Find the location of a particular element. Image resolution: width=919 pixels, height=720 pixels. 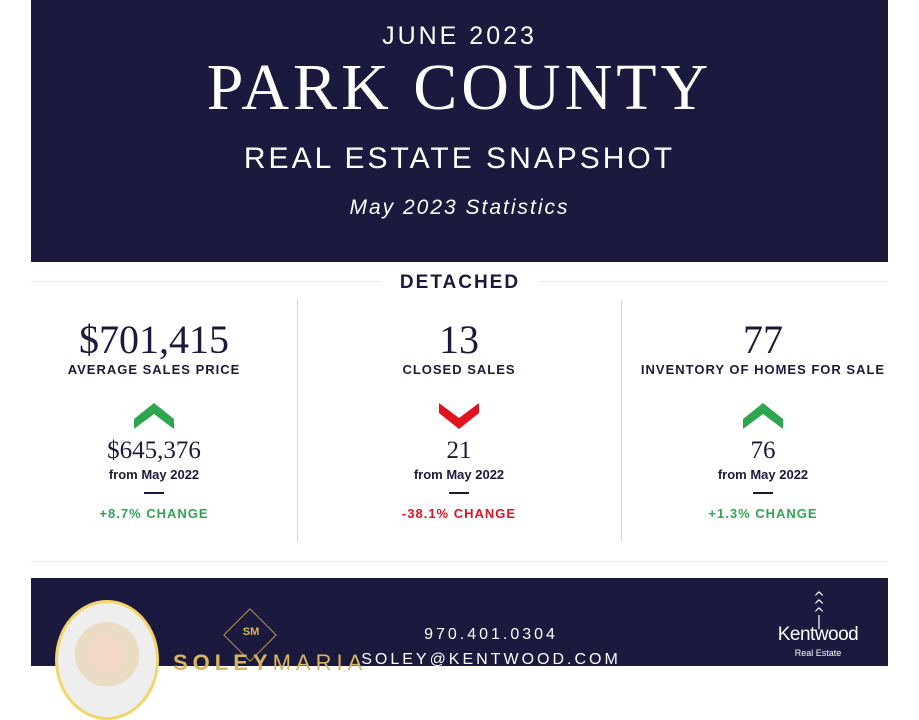

company-subtitle: Real Estate is located at coordinates (818, 653).